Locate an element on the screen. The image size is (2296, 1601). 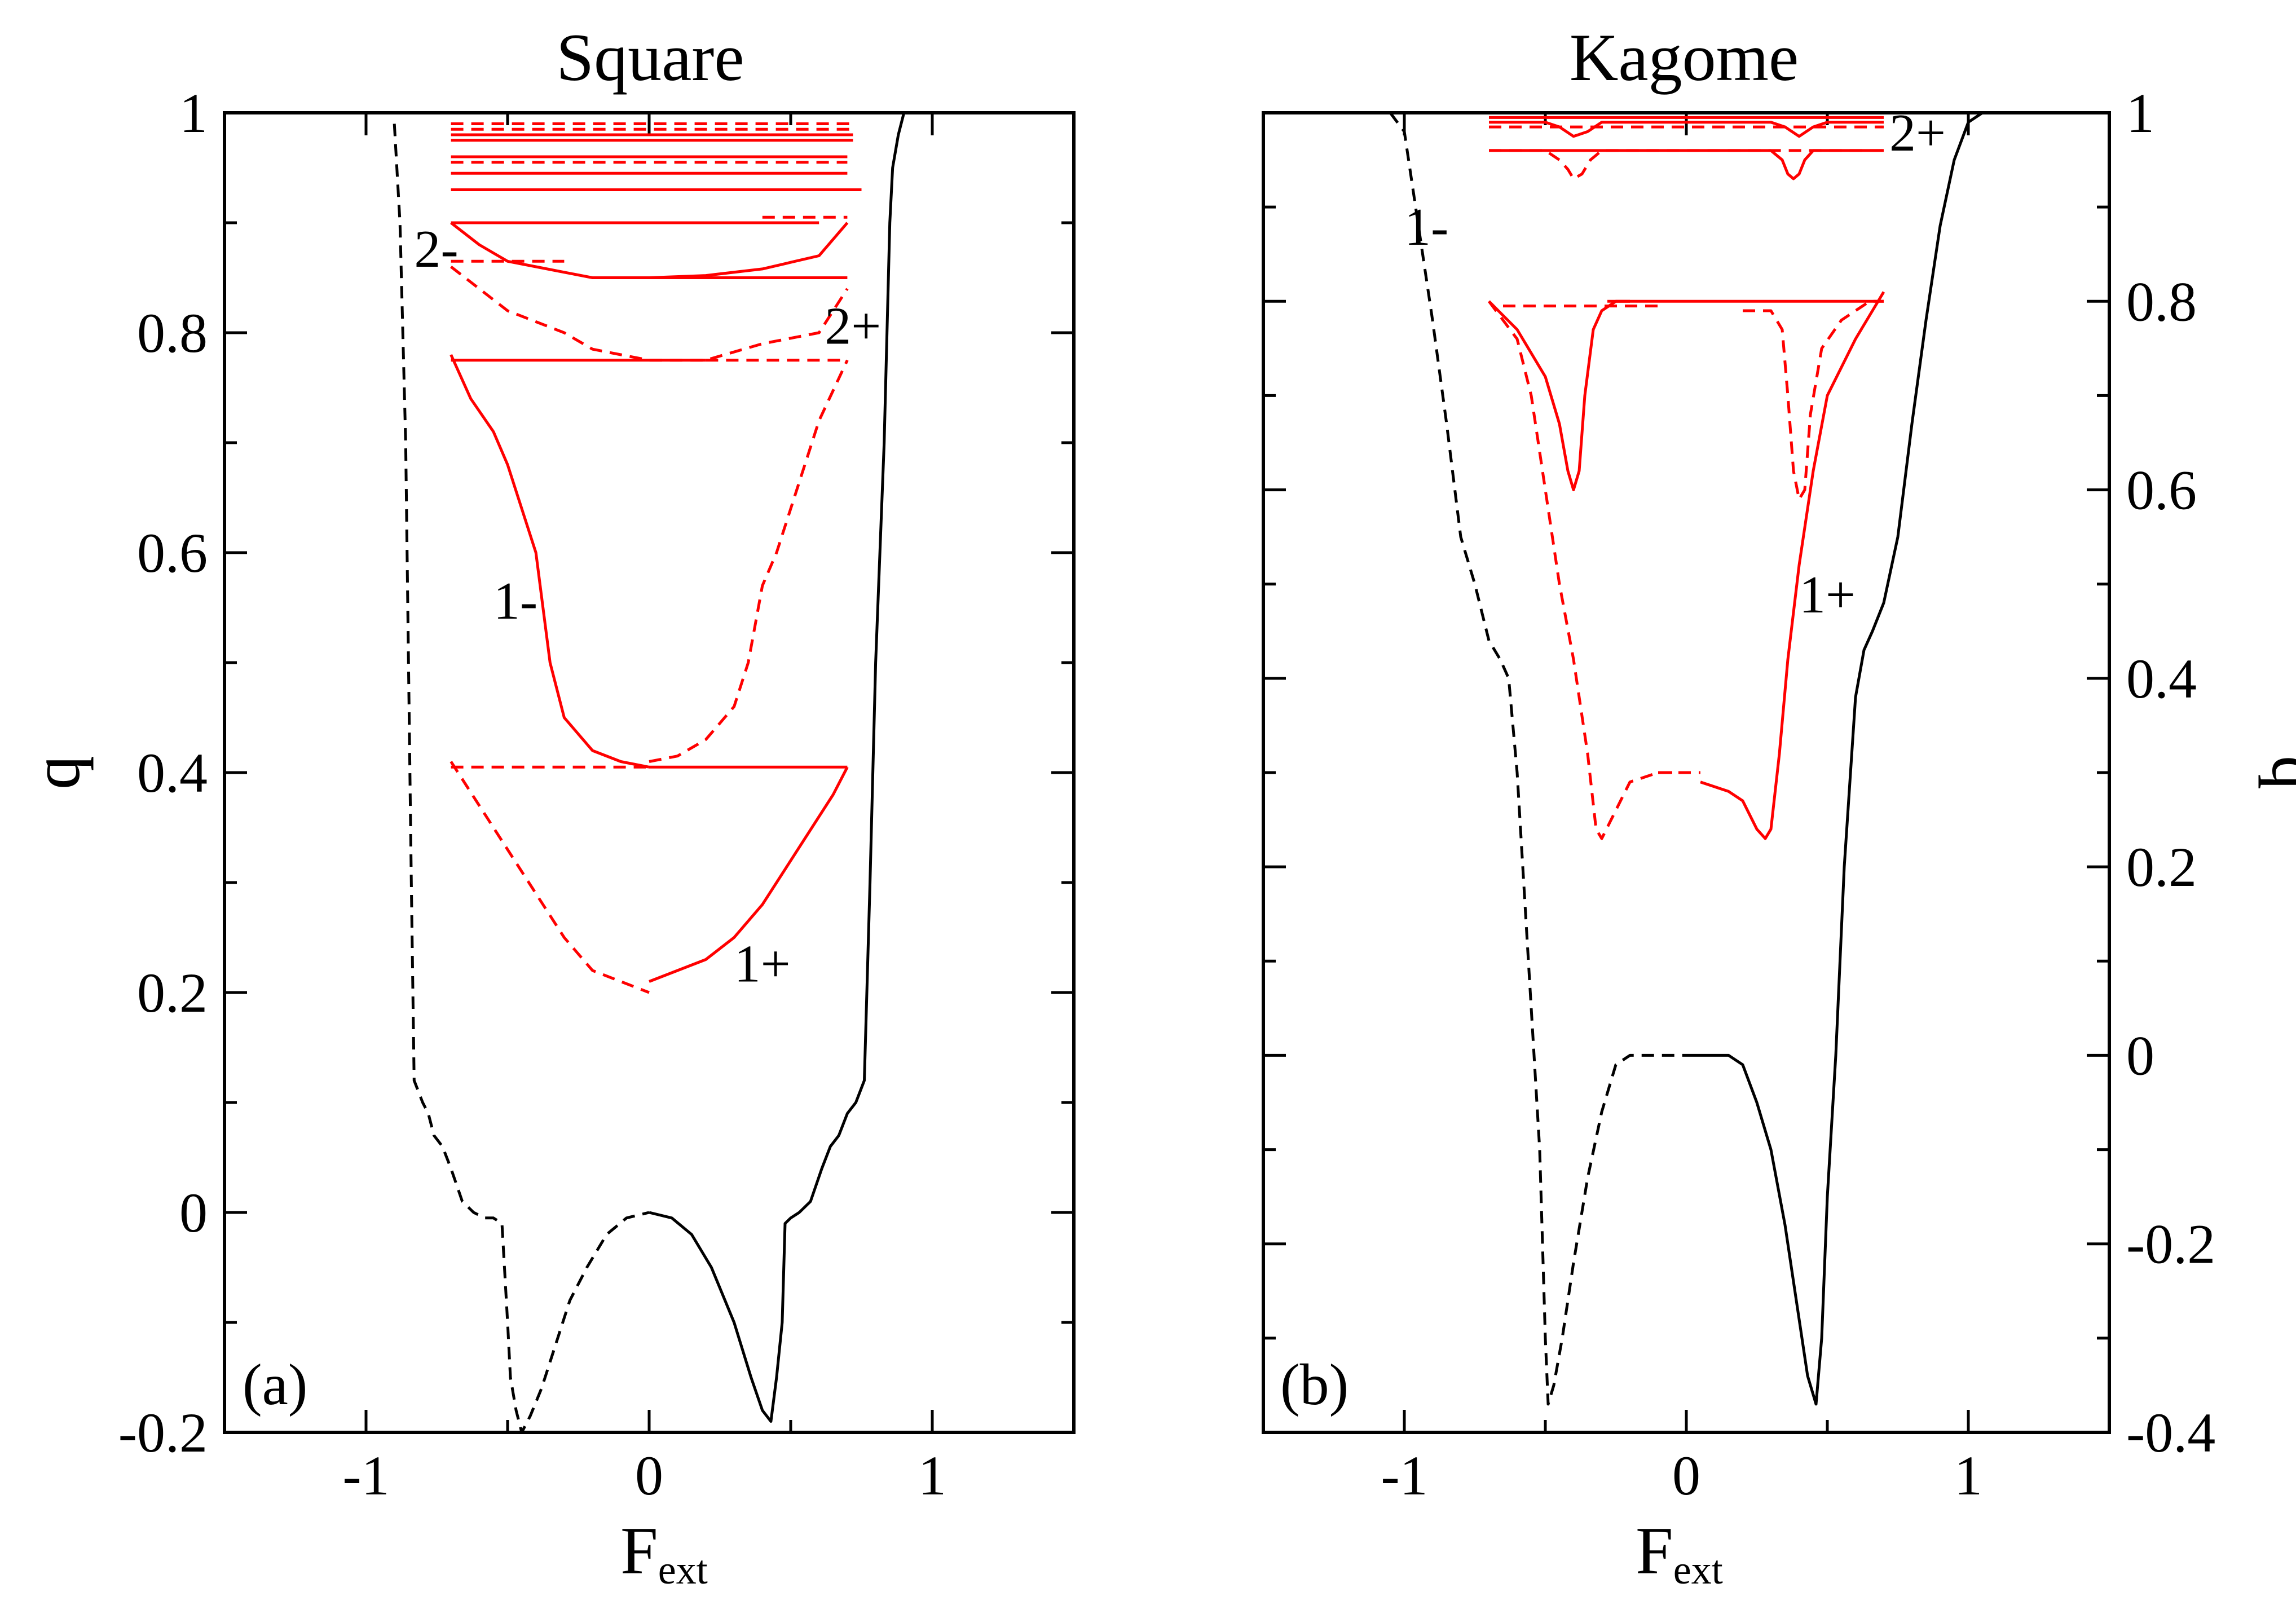
chart-title-square: Square is located at coordinates (650, 57).